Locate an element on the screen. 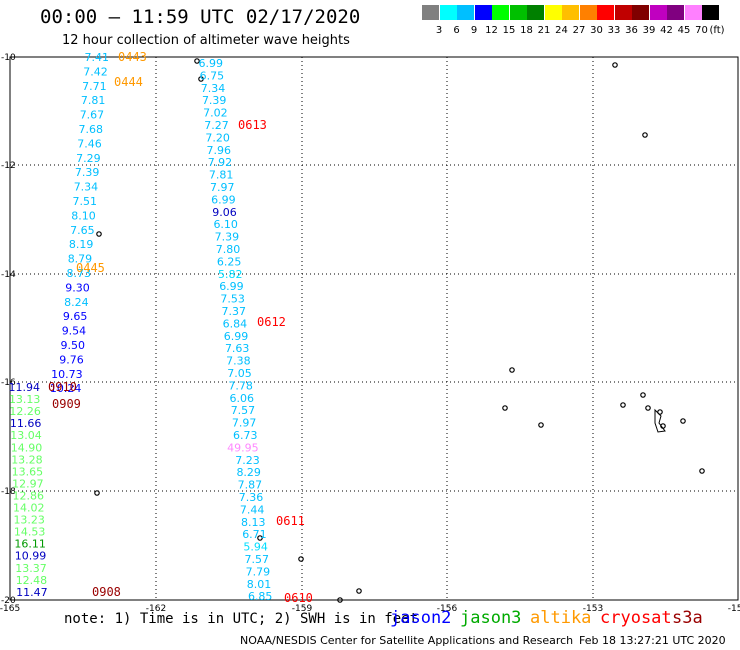 Image resolution: width=740 pixels, height=650 pixels. swh-value-middle-track: 7.37 is located at coordinates (234, 311).